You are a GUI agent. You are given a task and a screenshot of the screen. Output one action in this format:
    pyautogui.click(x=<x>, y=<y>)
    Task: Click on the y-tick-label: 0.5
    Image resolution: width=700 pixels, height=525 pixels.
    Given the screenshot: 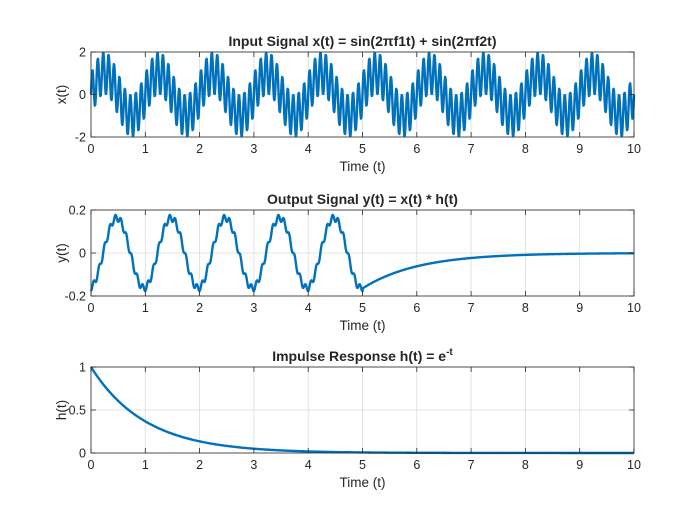 What is the action you would take?
    pyautogui.click(x=77, y=411)
    